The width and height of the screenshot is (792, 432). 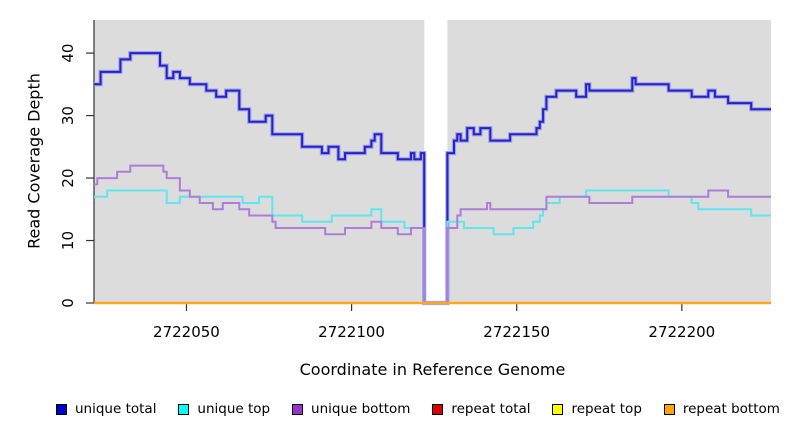 I want to click on legend-label: unique total, so click(x=116, y=409).